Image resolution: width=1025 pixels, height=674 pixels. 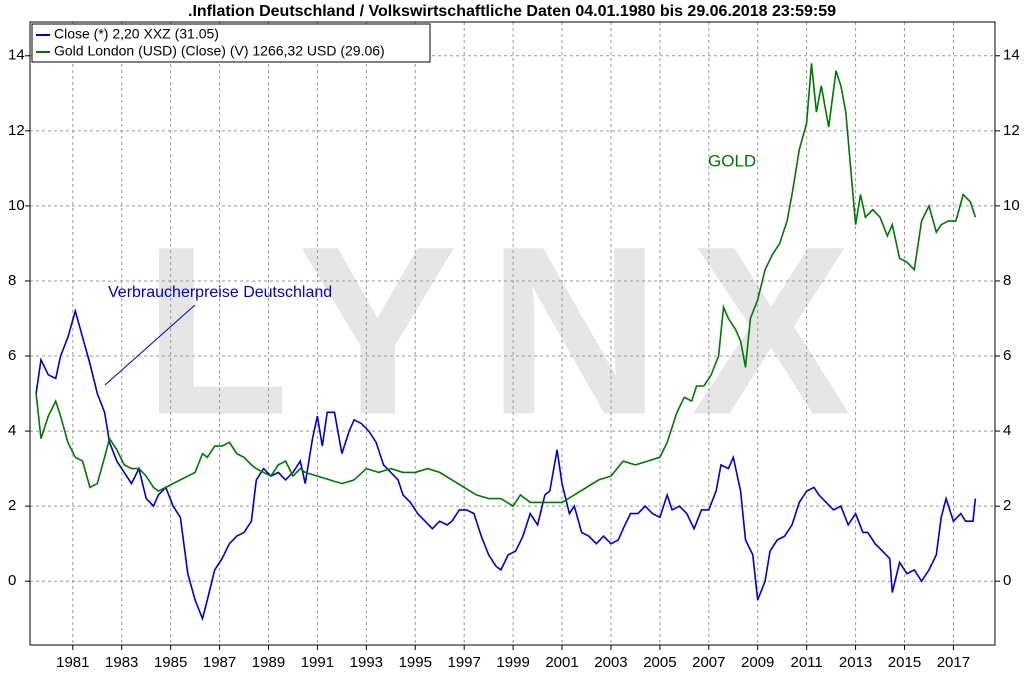 I want to click on y-tick-label: 0, so click(x=12, y=580).